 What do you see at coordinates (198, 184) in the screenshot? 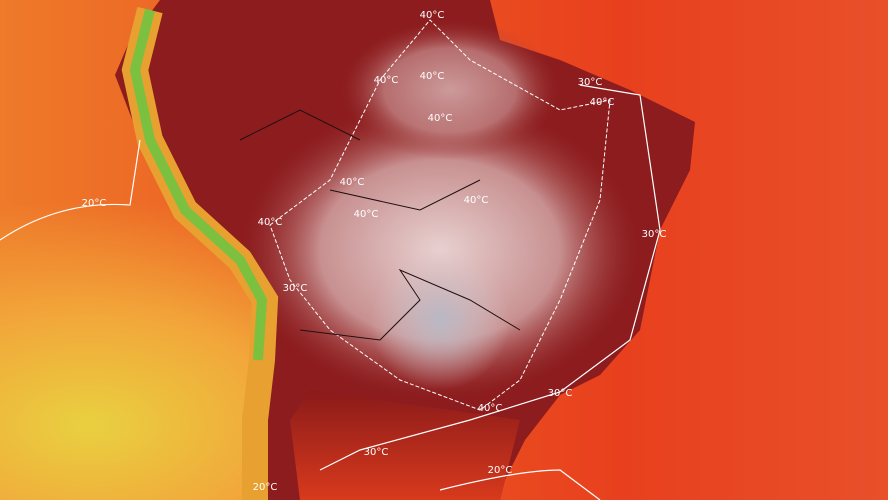
I see `andes-high` at bounding box center [198, 184].